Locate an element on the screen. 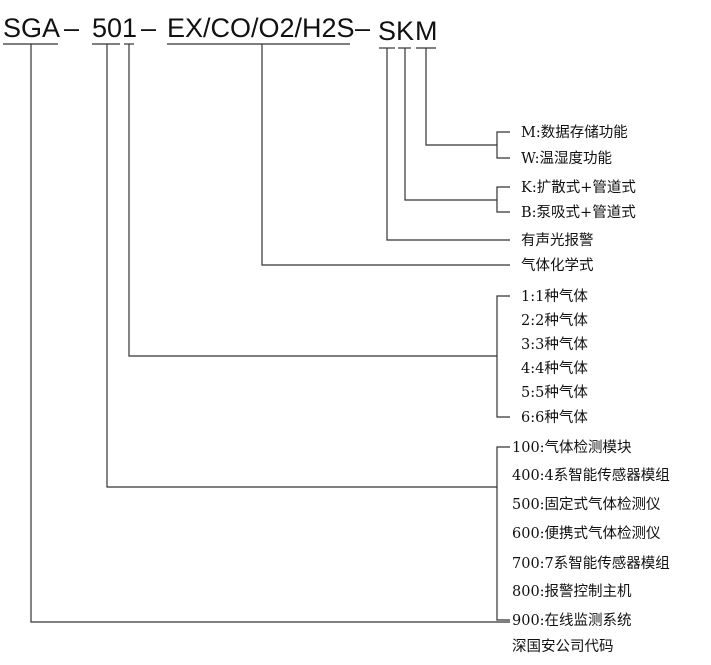 This screenshot has height=665, width=711. label-series: 900:在线监测系统 is located at coordinates (572, 620).